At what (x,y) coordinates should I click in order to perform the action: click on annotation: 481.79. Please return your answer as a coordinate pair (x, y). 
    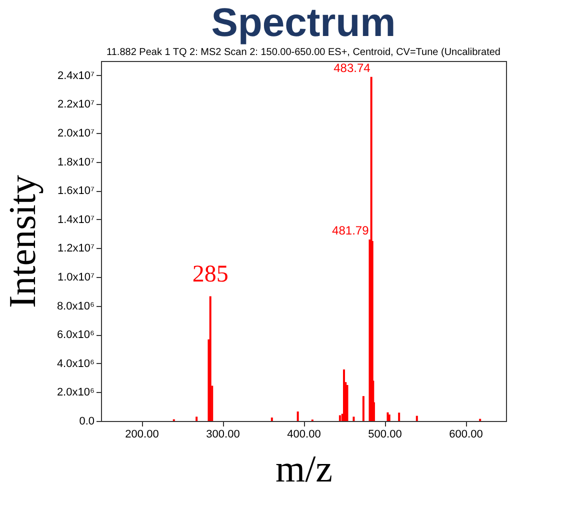
    Looking at the image, I should click on (351, 231).